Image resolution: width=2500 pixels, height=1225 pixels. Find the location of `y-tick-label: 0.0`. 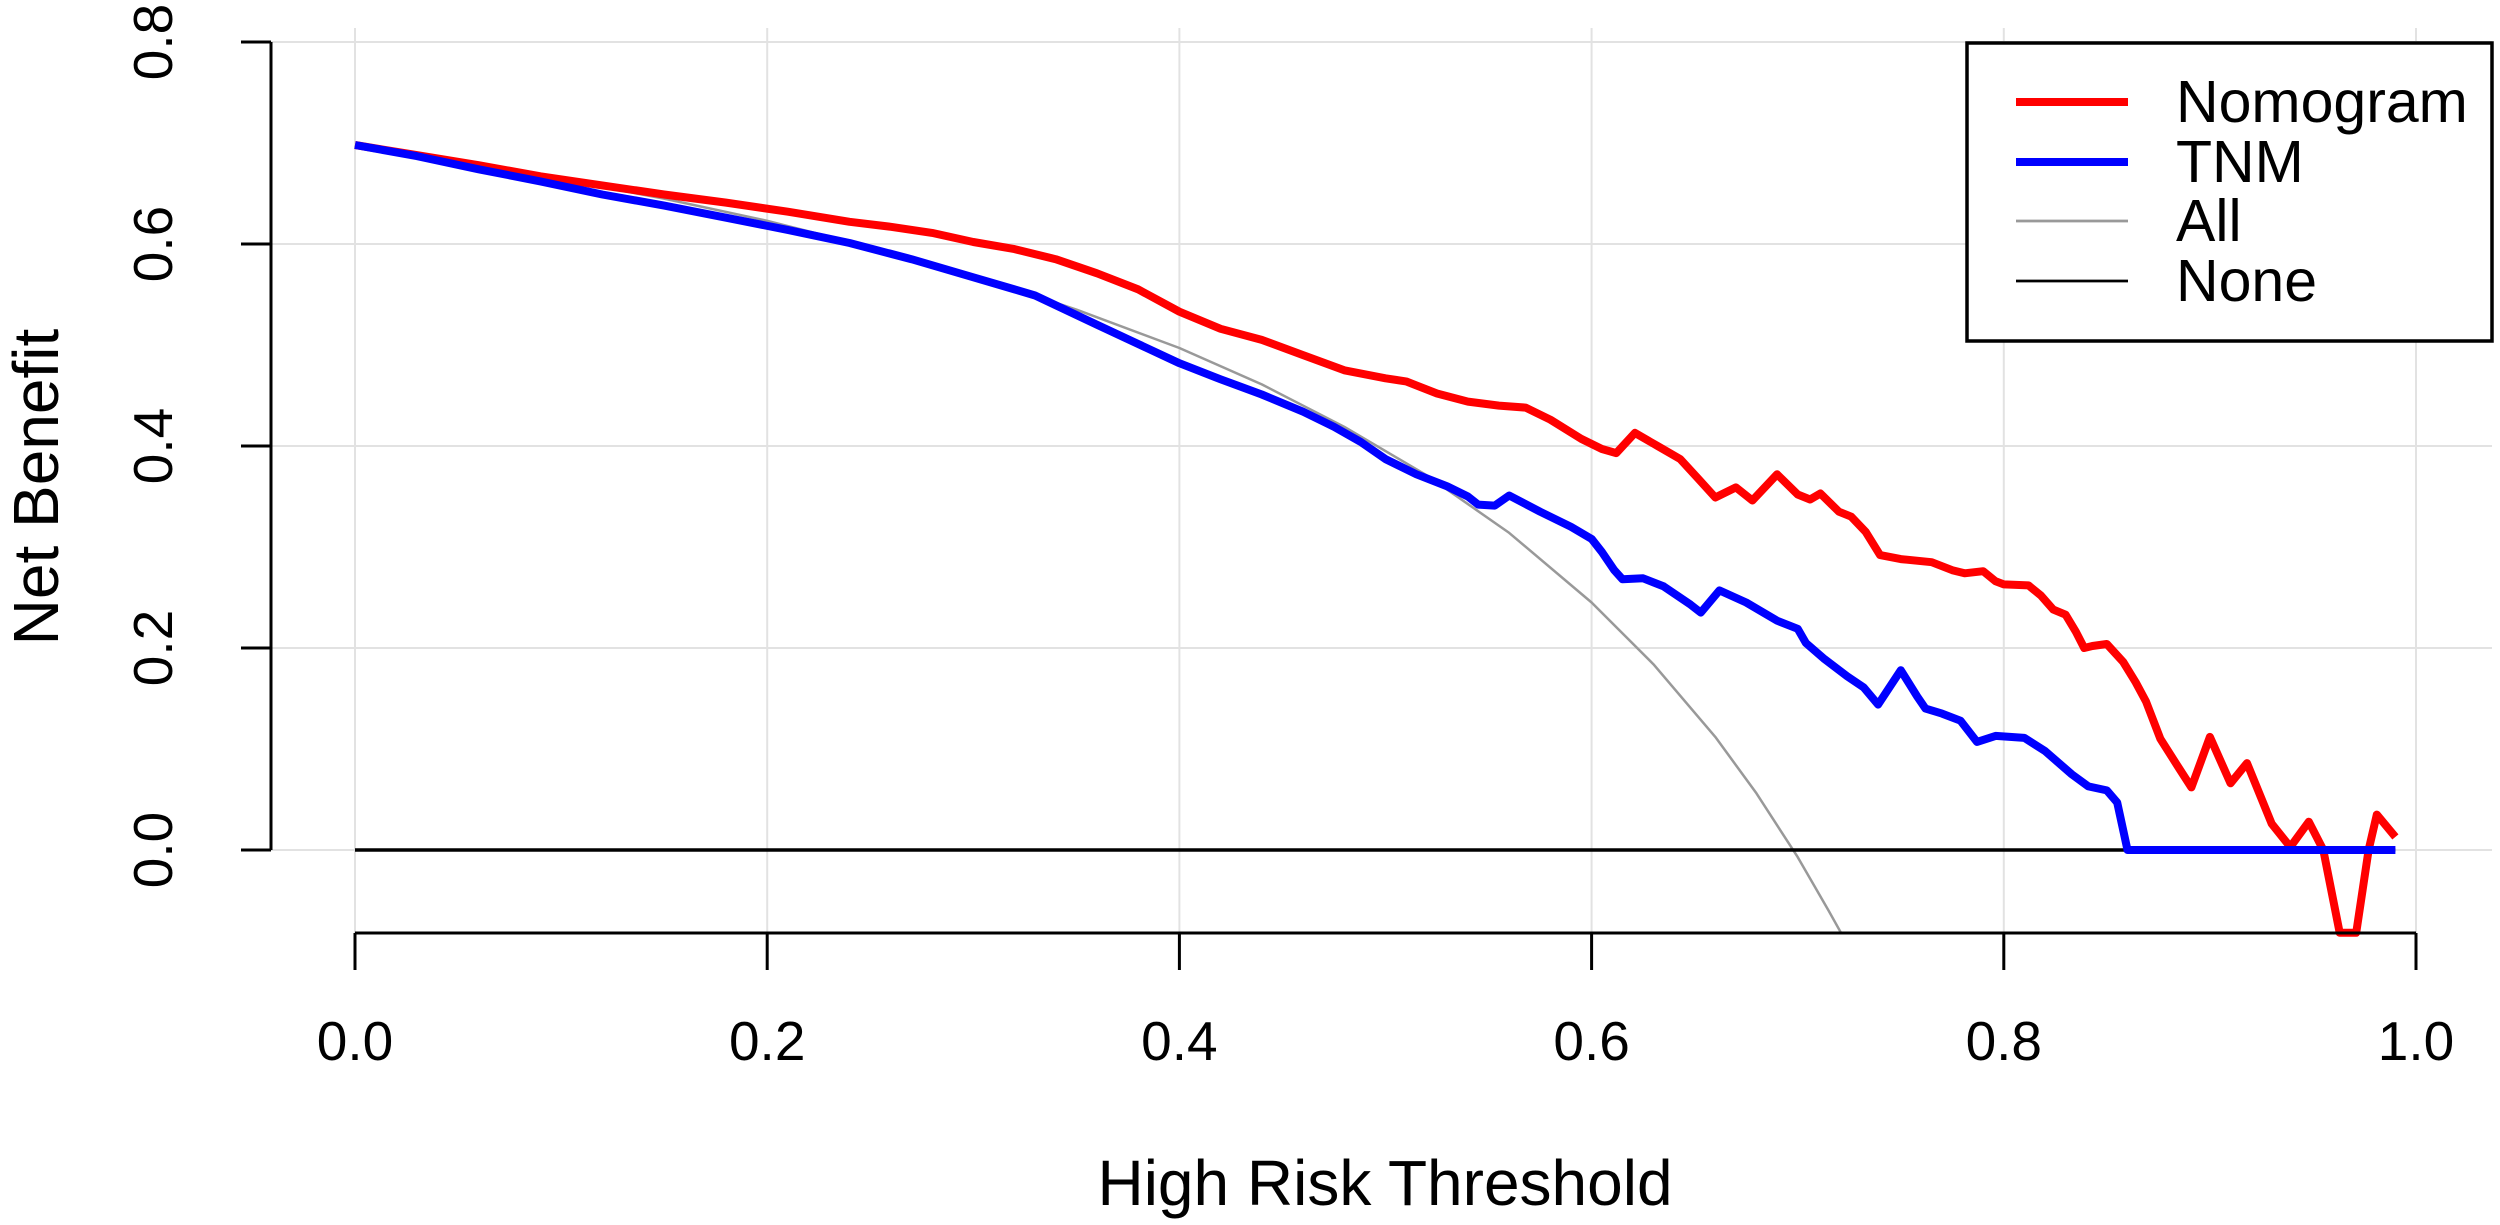

y-tick-label: 0.0 is located at coordinates (153, 850).